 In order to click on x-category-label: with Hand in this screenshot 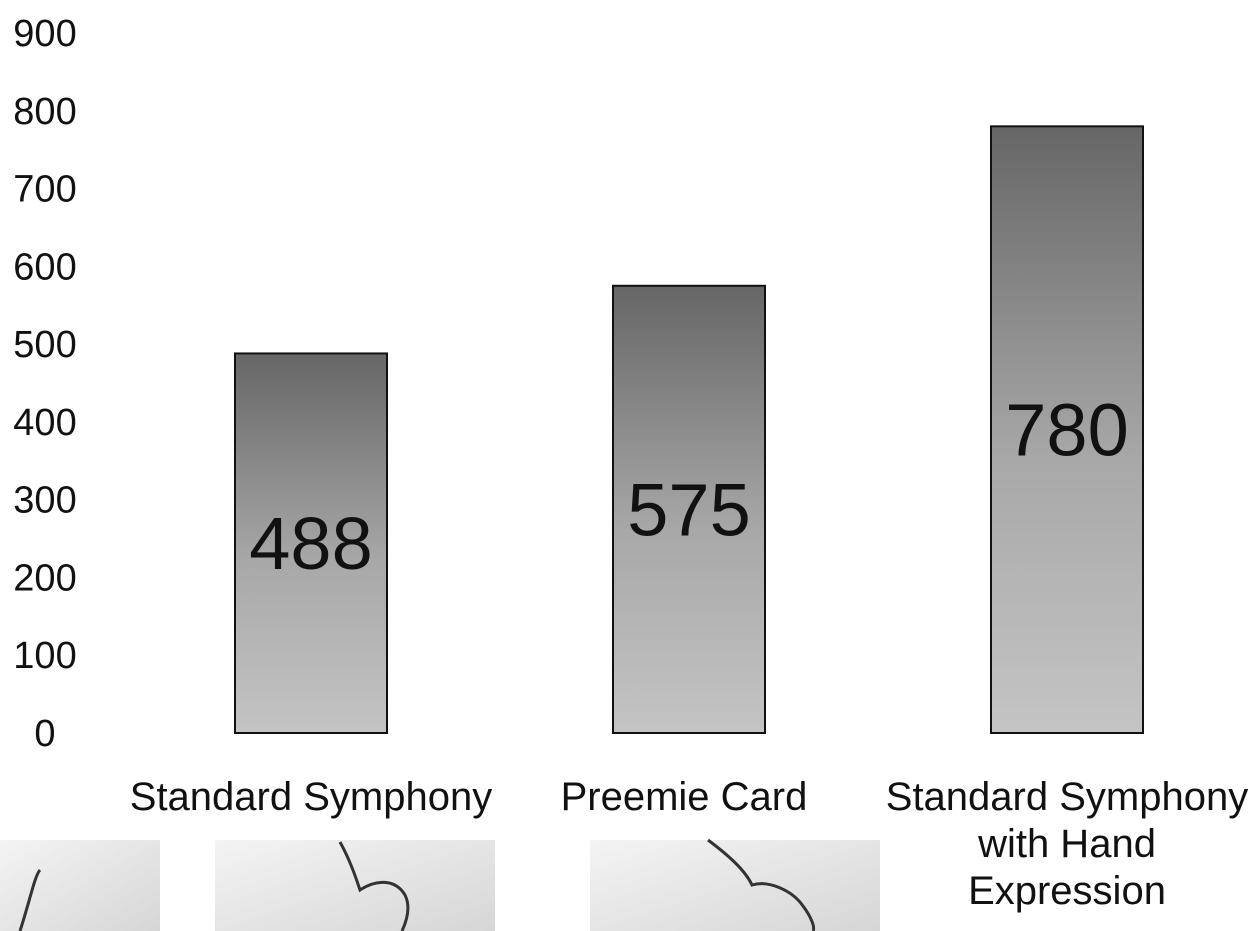, I will do `click(1066, 844)`.